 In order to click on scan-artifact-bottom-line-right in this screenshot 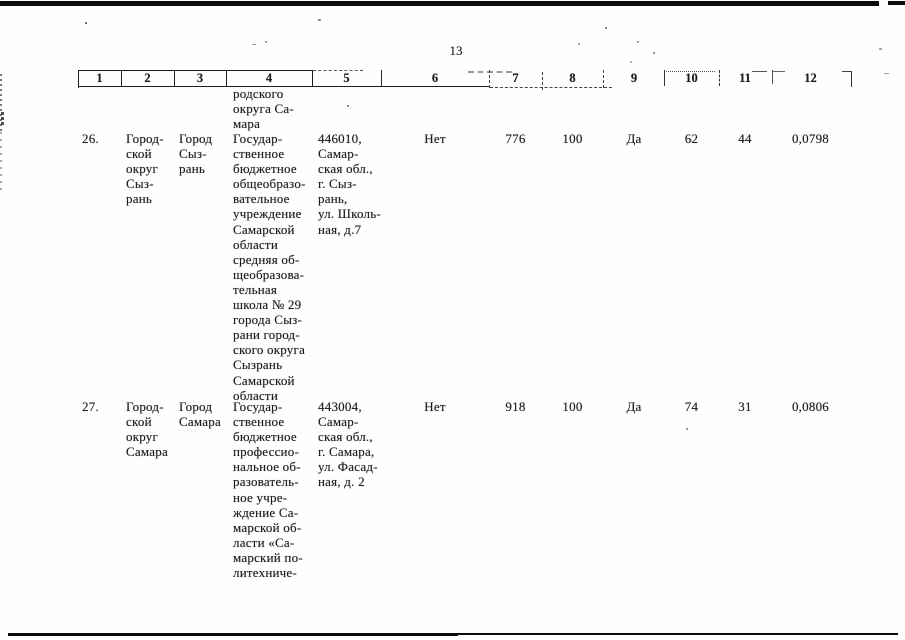, I will do `click(676, 634)`.